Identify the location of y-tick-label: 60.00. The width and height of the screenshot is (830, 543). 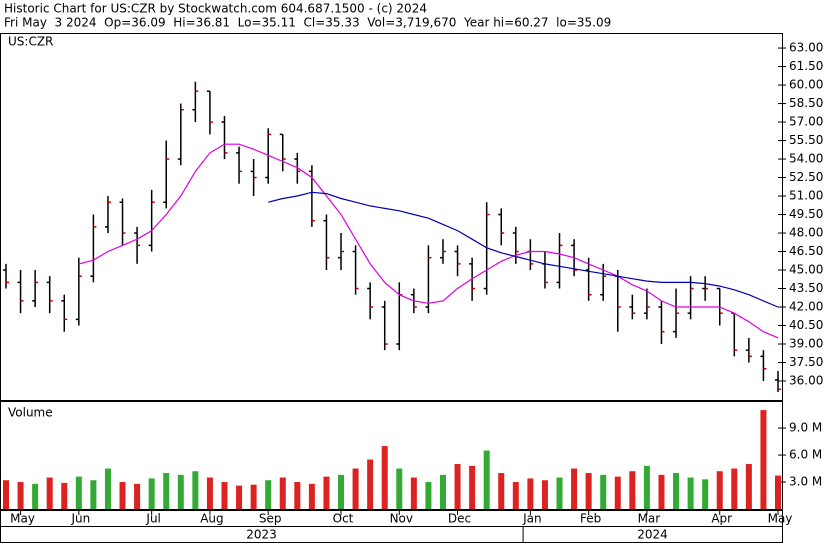
(806, 85).